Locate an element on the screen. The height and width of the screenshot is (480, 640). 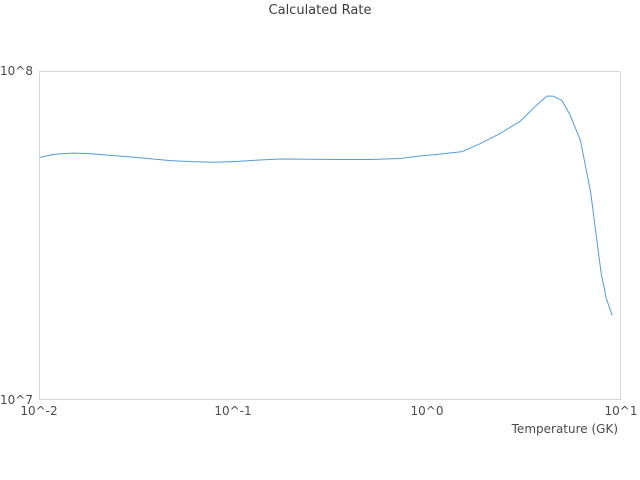
chart-title: Calculated Rate is located at coordinates (320, 10).